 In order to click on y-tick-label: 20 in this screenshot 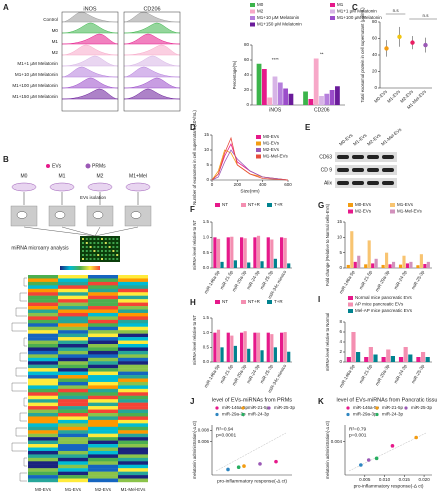, I will do `click(375, 71)`.